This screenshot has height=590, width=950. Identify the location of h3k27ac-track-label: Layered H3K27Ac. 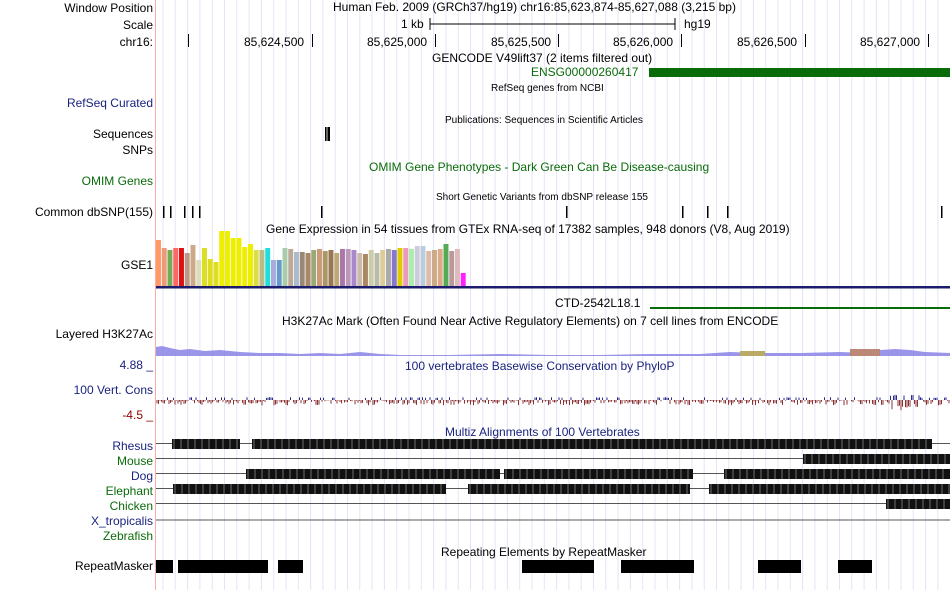
(104, 334).